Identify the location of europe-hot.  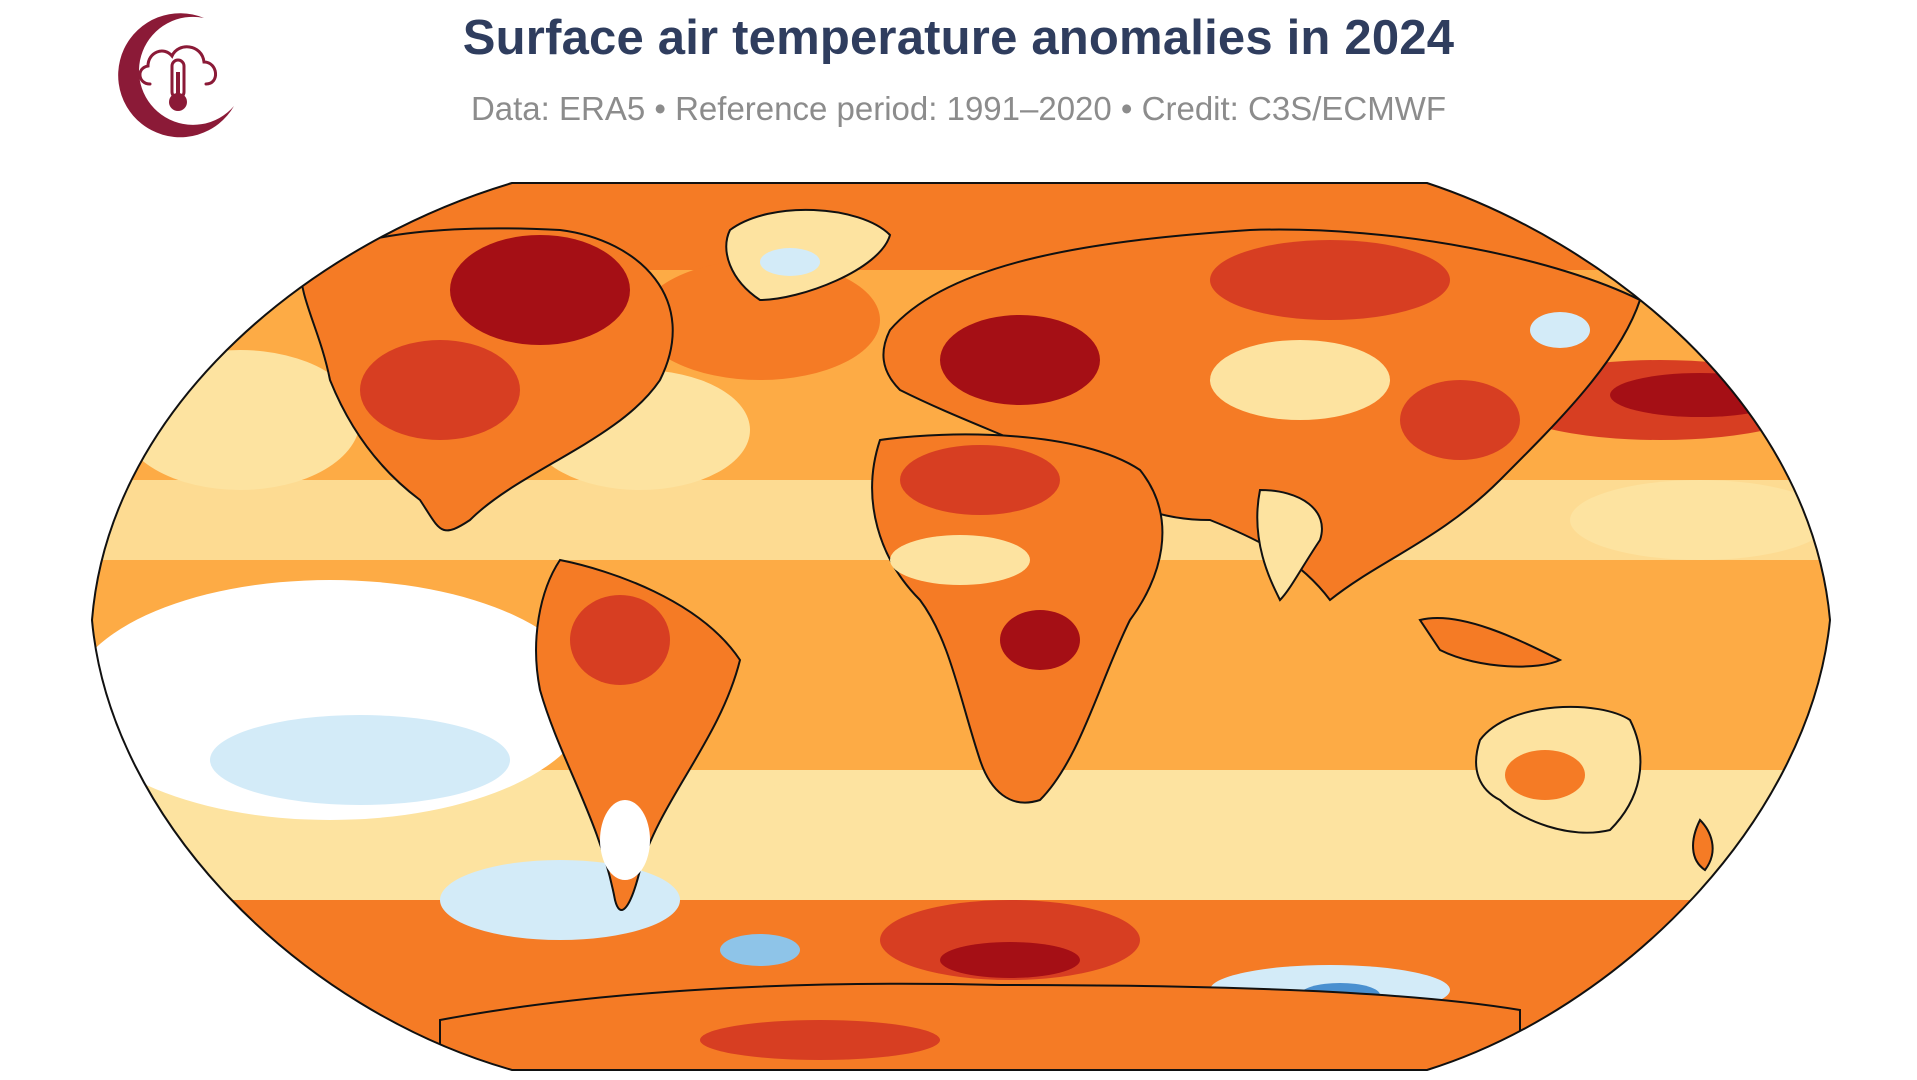
(1020, 360).